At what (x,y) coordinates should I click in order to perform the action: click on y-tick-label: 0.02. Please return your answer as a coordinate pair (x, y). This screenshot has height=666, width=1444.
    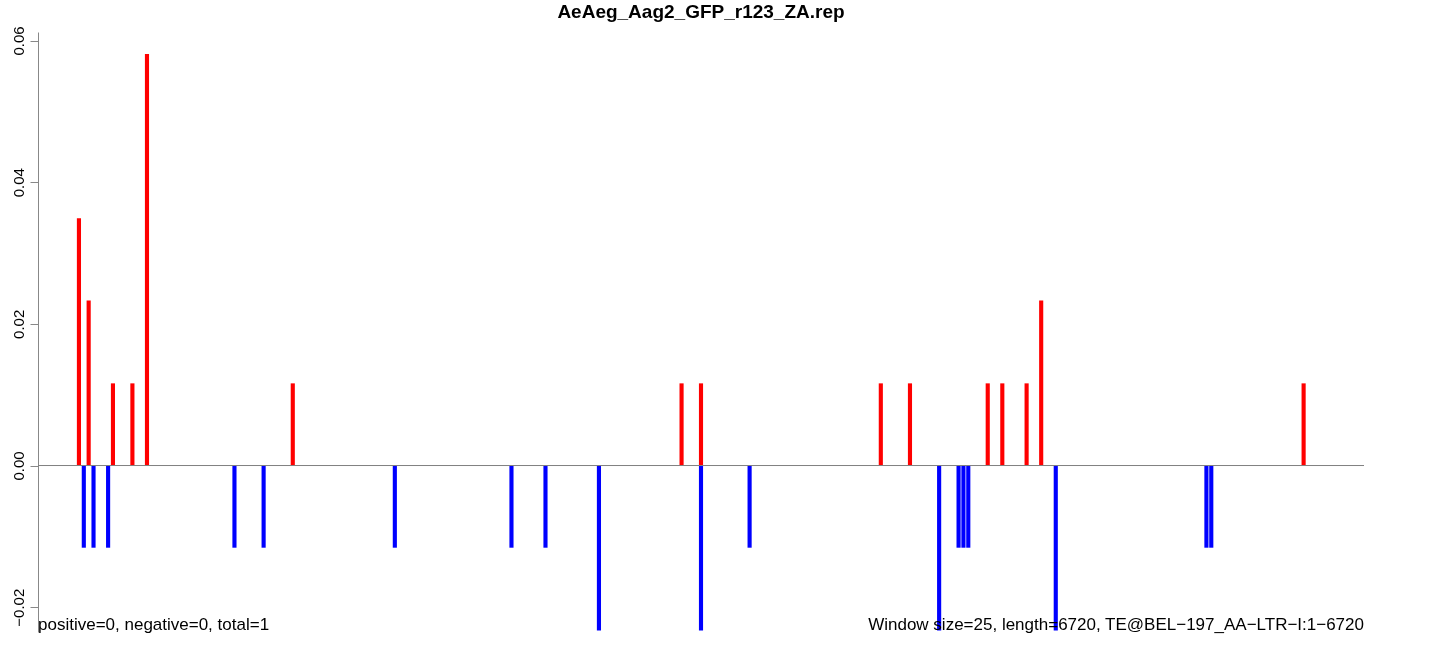
    Looking at the image, I should click on (18, 324).